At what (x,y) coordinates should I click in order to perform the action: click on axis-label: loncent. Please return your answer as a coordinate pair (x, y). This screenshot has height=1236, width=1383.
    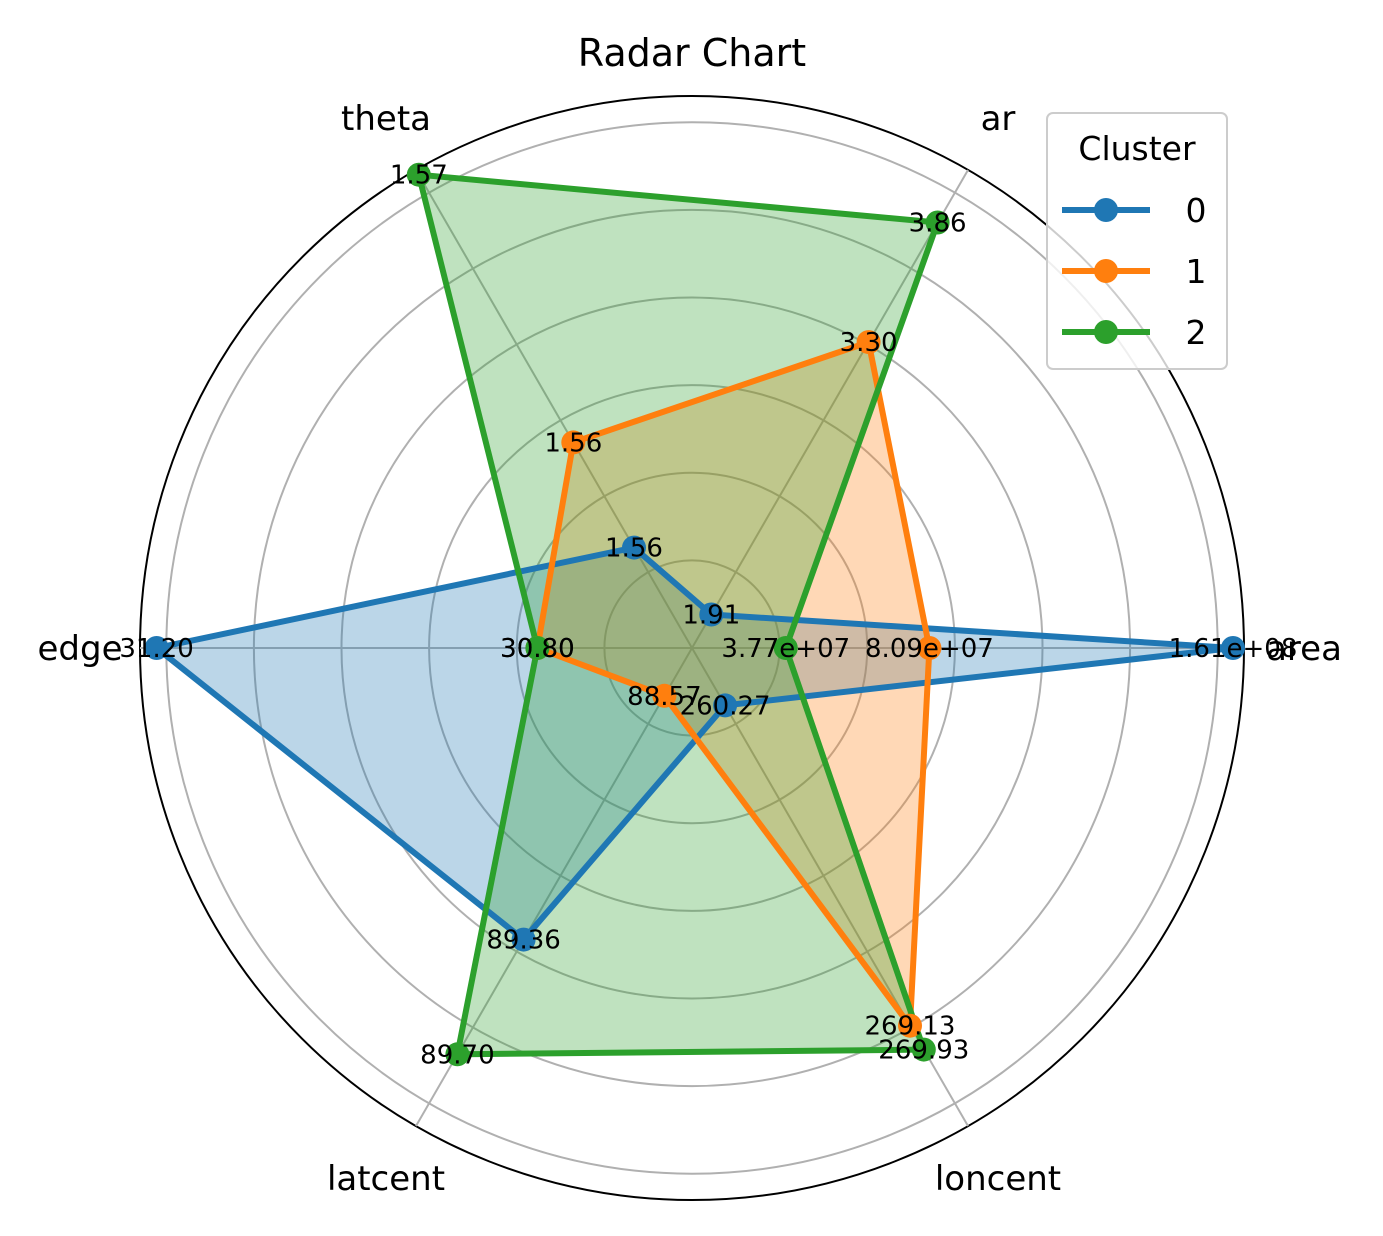
    Looking at the image, I should click on (998, 1179).